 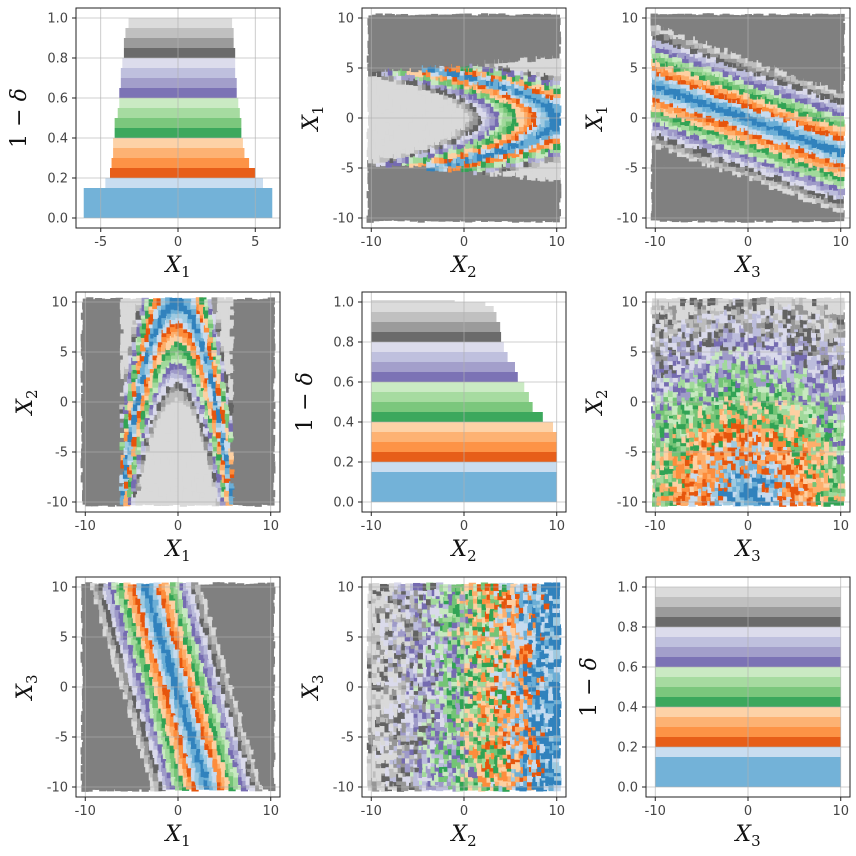 What do you see at coordinates (19, 118) in the screenshot?
I see `y-axis-label: 1 − δ` at bounding box center [19, 118].